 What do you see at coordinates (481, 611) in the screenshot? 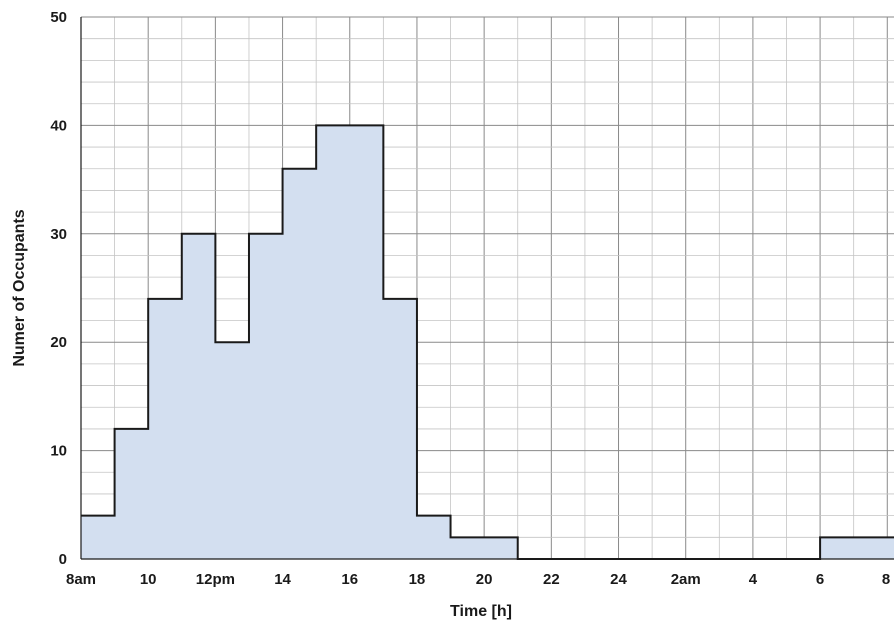
I see `x-axis-title: Time [h]` at bounding box center [481, 611].